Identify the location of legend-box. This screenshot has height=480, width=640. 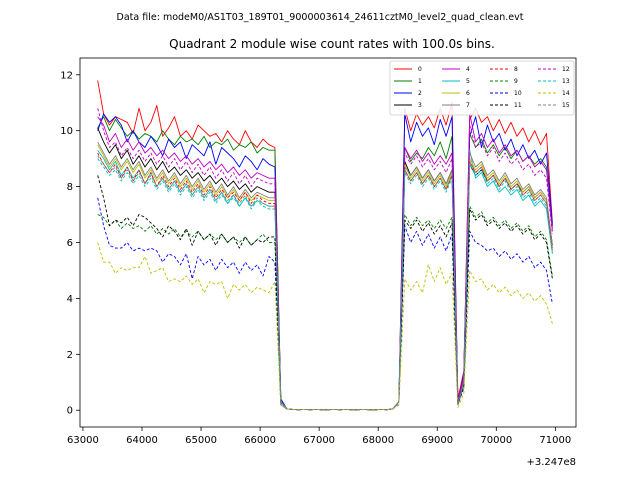
(482, 88).